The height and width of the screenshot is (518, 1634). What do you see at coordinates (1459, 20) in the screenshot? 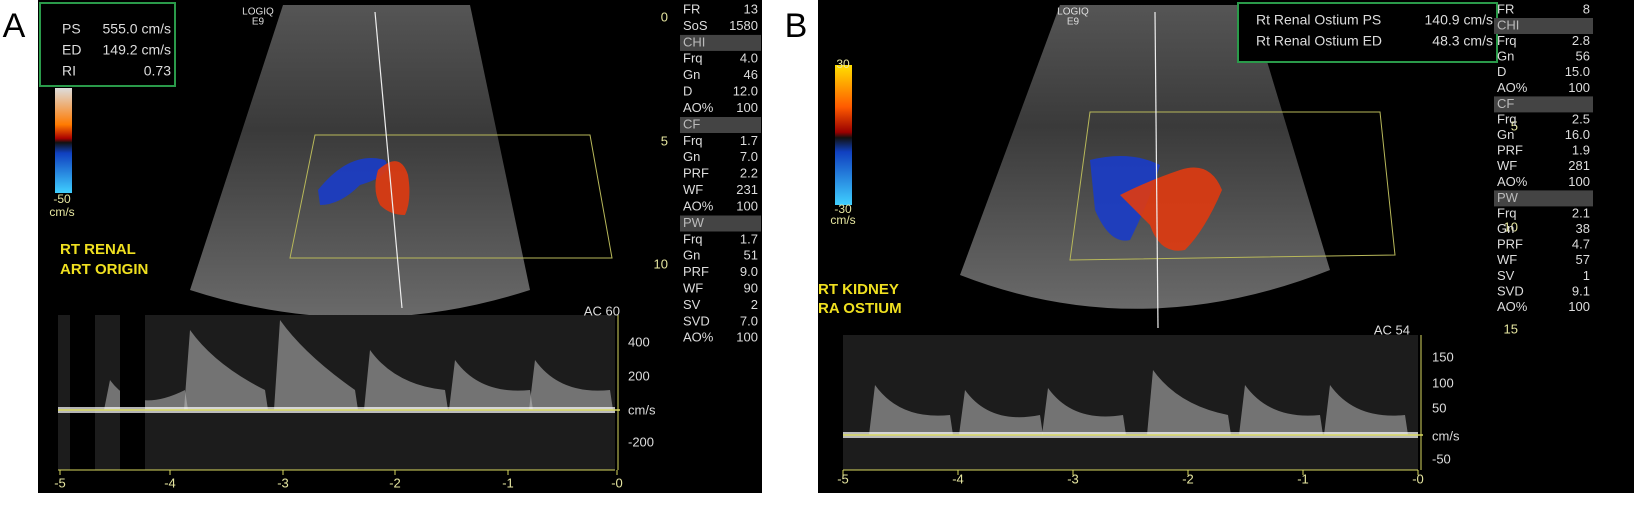
I see `measurement-value: 140.9 cm/s` at bounding box center [1459, 20].